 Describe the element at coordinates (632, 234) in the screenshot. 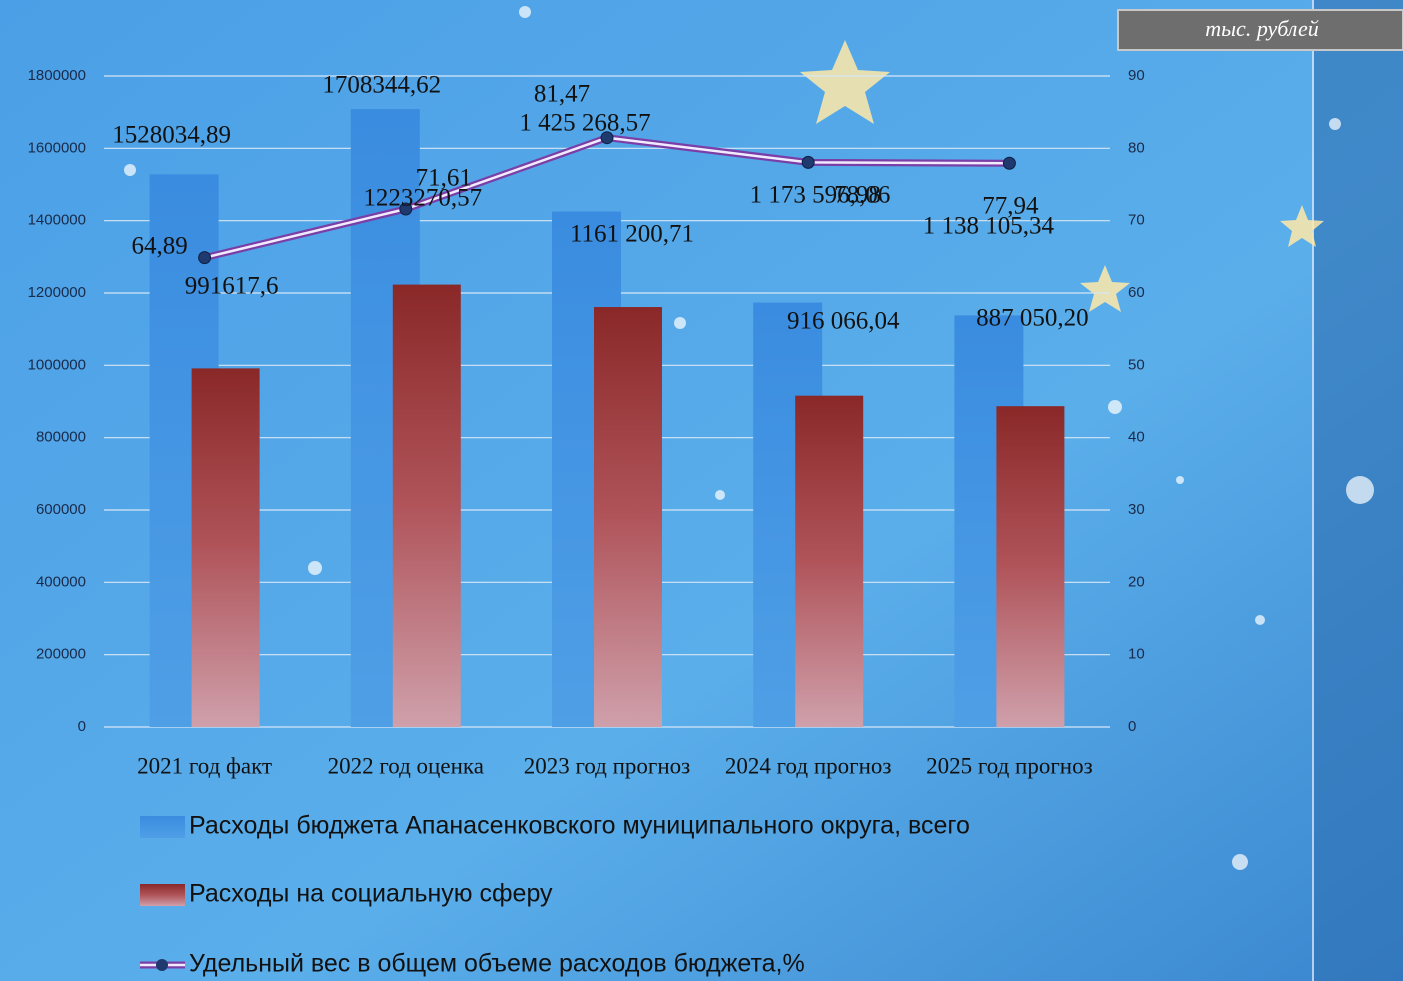

I see `data-label: 1161 200,71` at that location.